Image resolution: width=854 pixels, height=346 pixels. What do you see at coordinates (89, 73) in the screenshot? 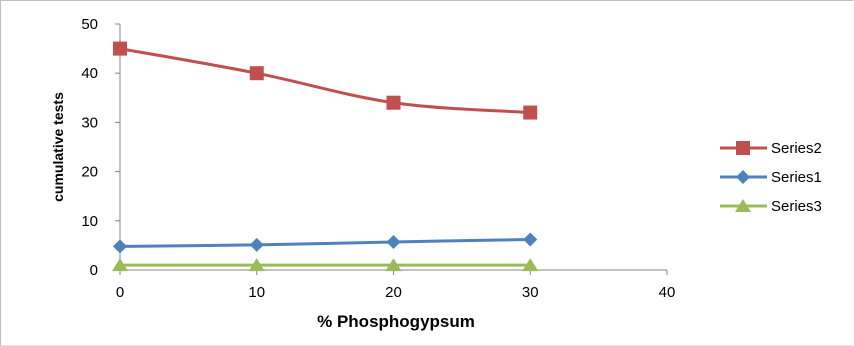
I see `y-tick-label: 40` at bounding box center [89, 73].